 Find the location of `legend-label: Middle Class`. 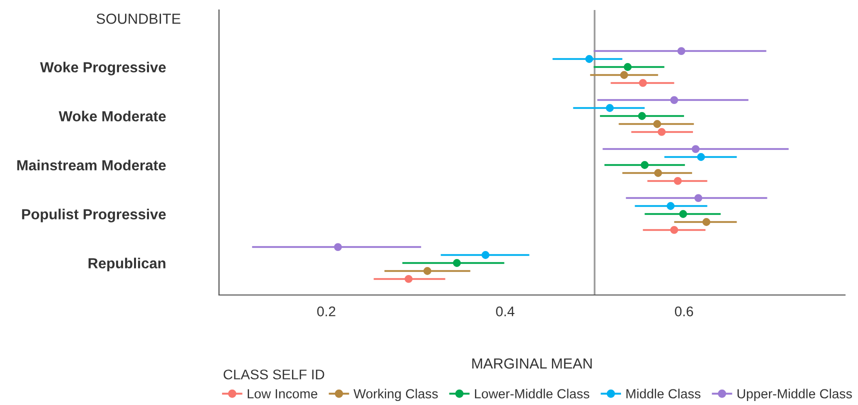

legend-label: Middle Class is located at coordinates (663, 393).